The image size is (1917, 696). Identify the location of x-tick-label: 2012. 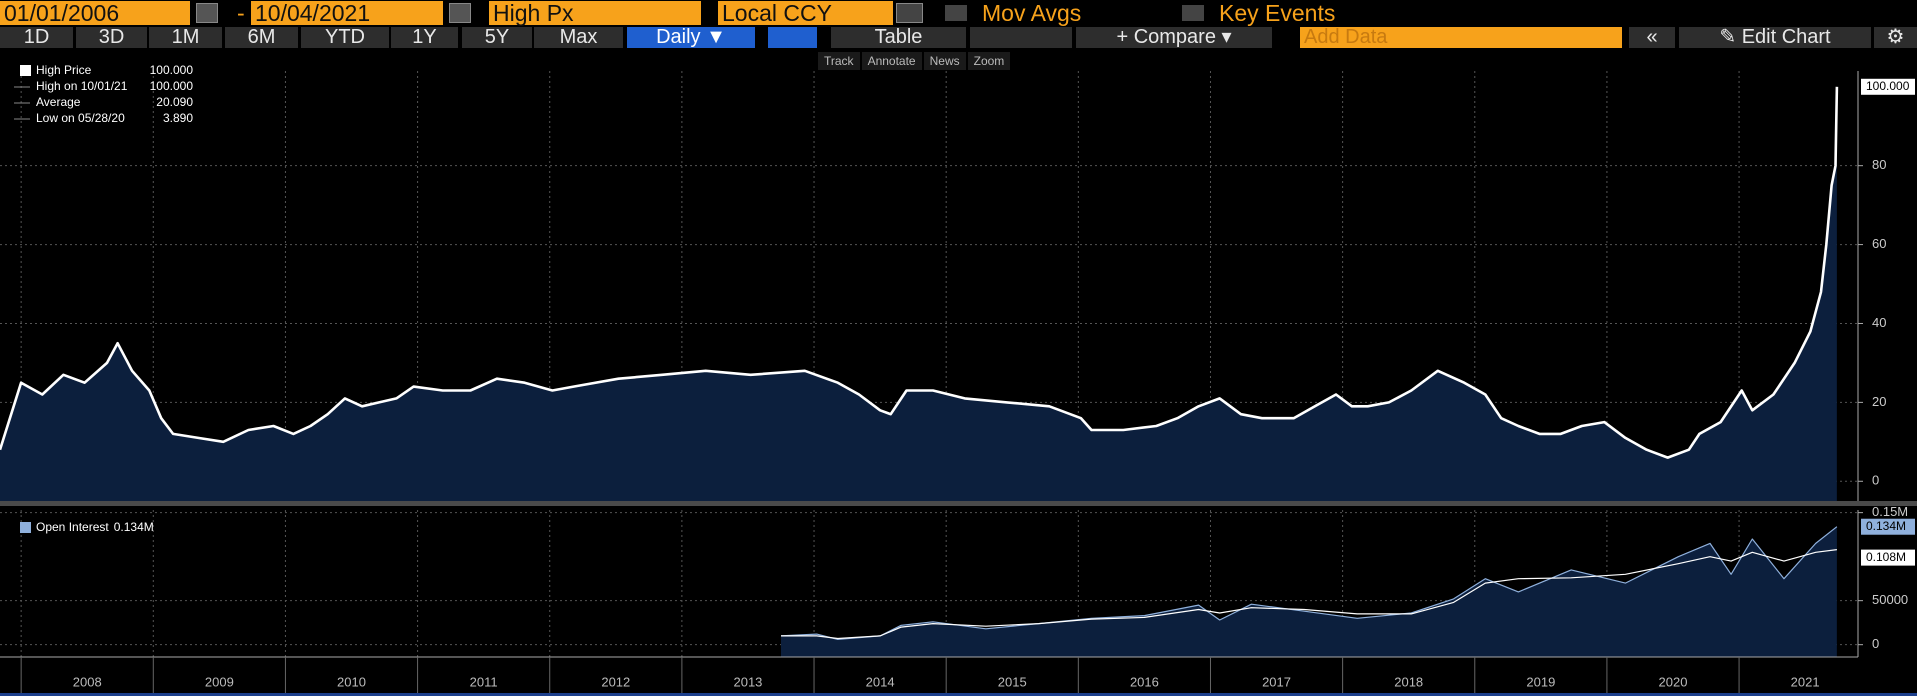
(615, 681).